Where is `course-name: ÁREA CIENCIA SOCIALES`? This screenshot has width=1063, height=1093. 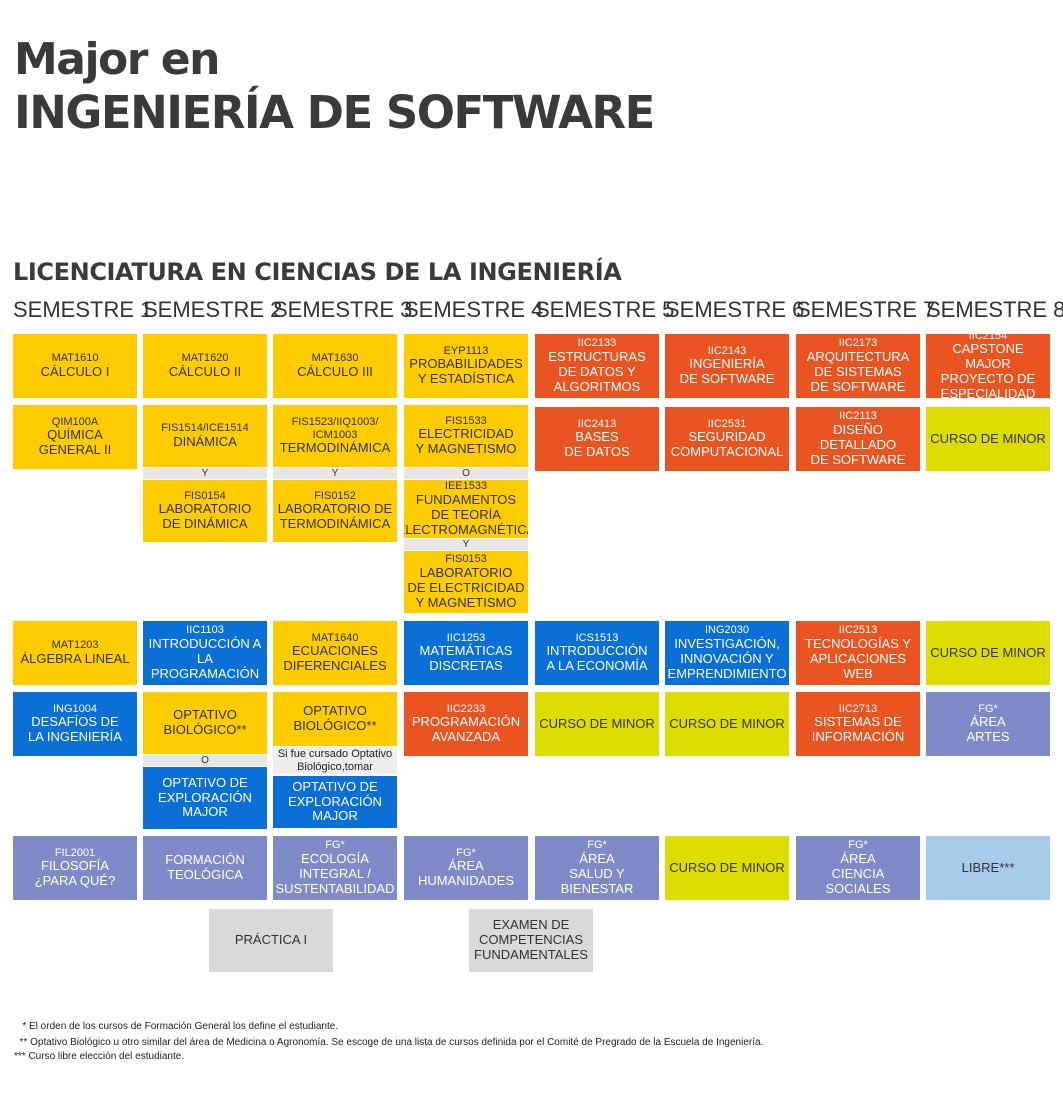 course-name: ÁREA CIENCIA SOCIALES is located at coordinates (858, 873).